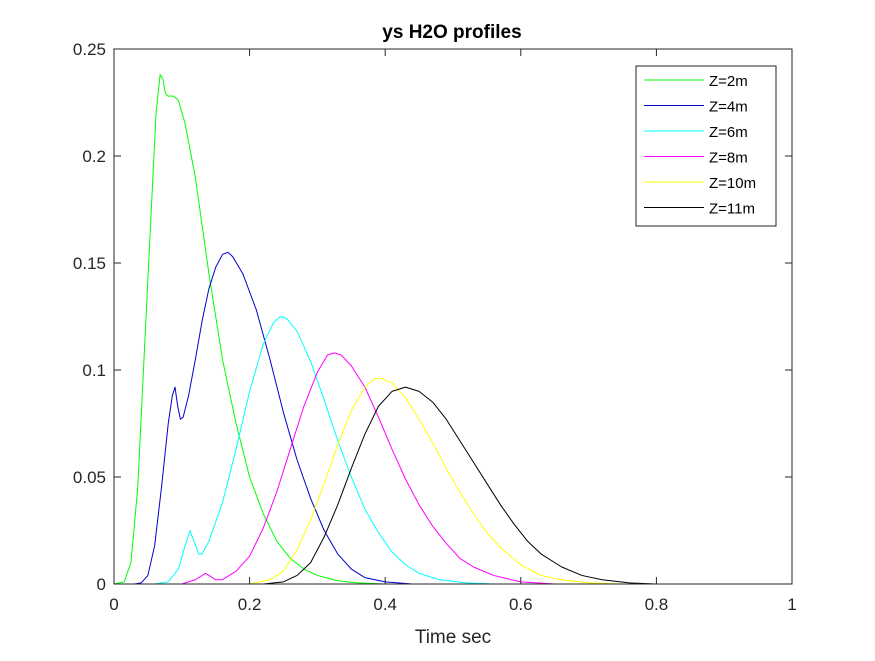 Image resolution: width=875 pixels, height=661 pixels. What do you see at coordinates (250, 604) in the screenshot?
I see `x-tick-label: 0.2` at bounding box center [250, 604].